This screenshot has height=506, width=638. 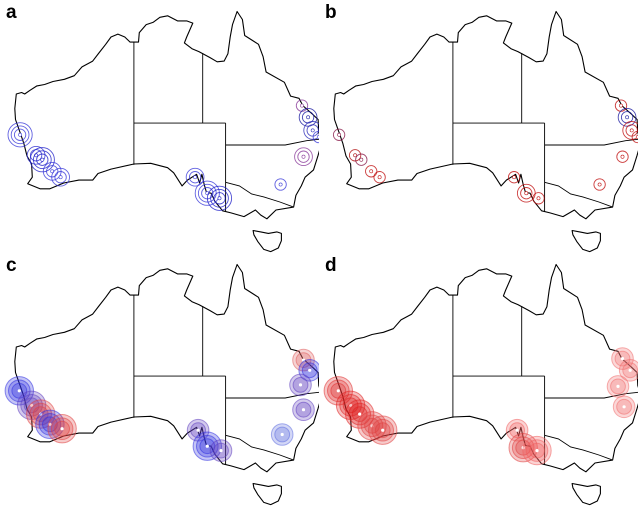 I want to click on panel-label: b, so click(x=331, y=12).